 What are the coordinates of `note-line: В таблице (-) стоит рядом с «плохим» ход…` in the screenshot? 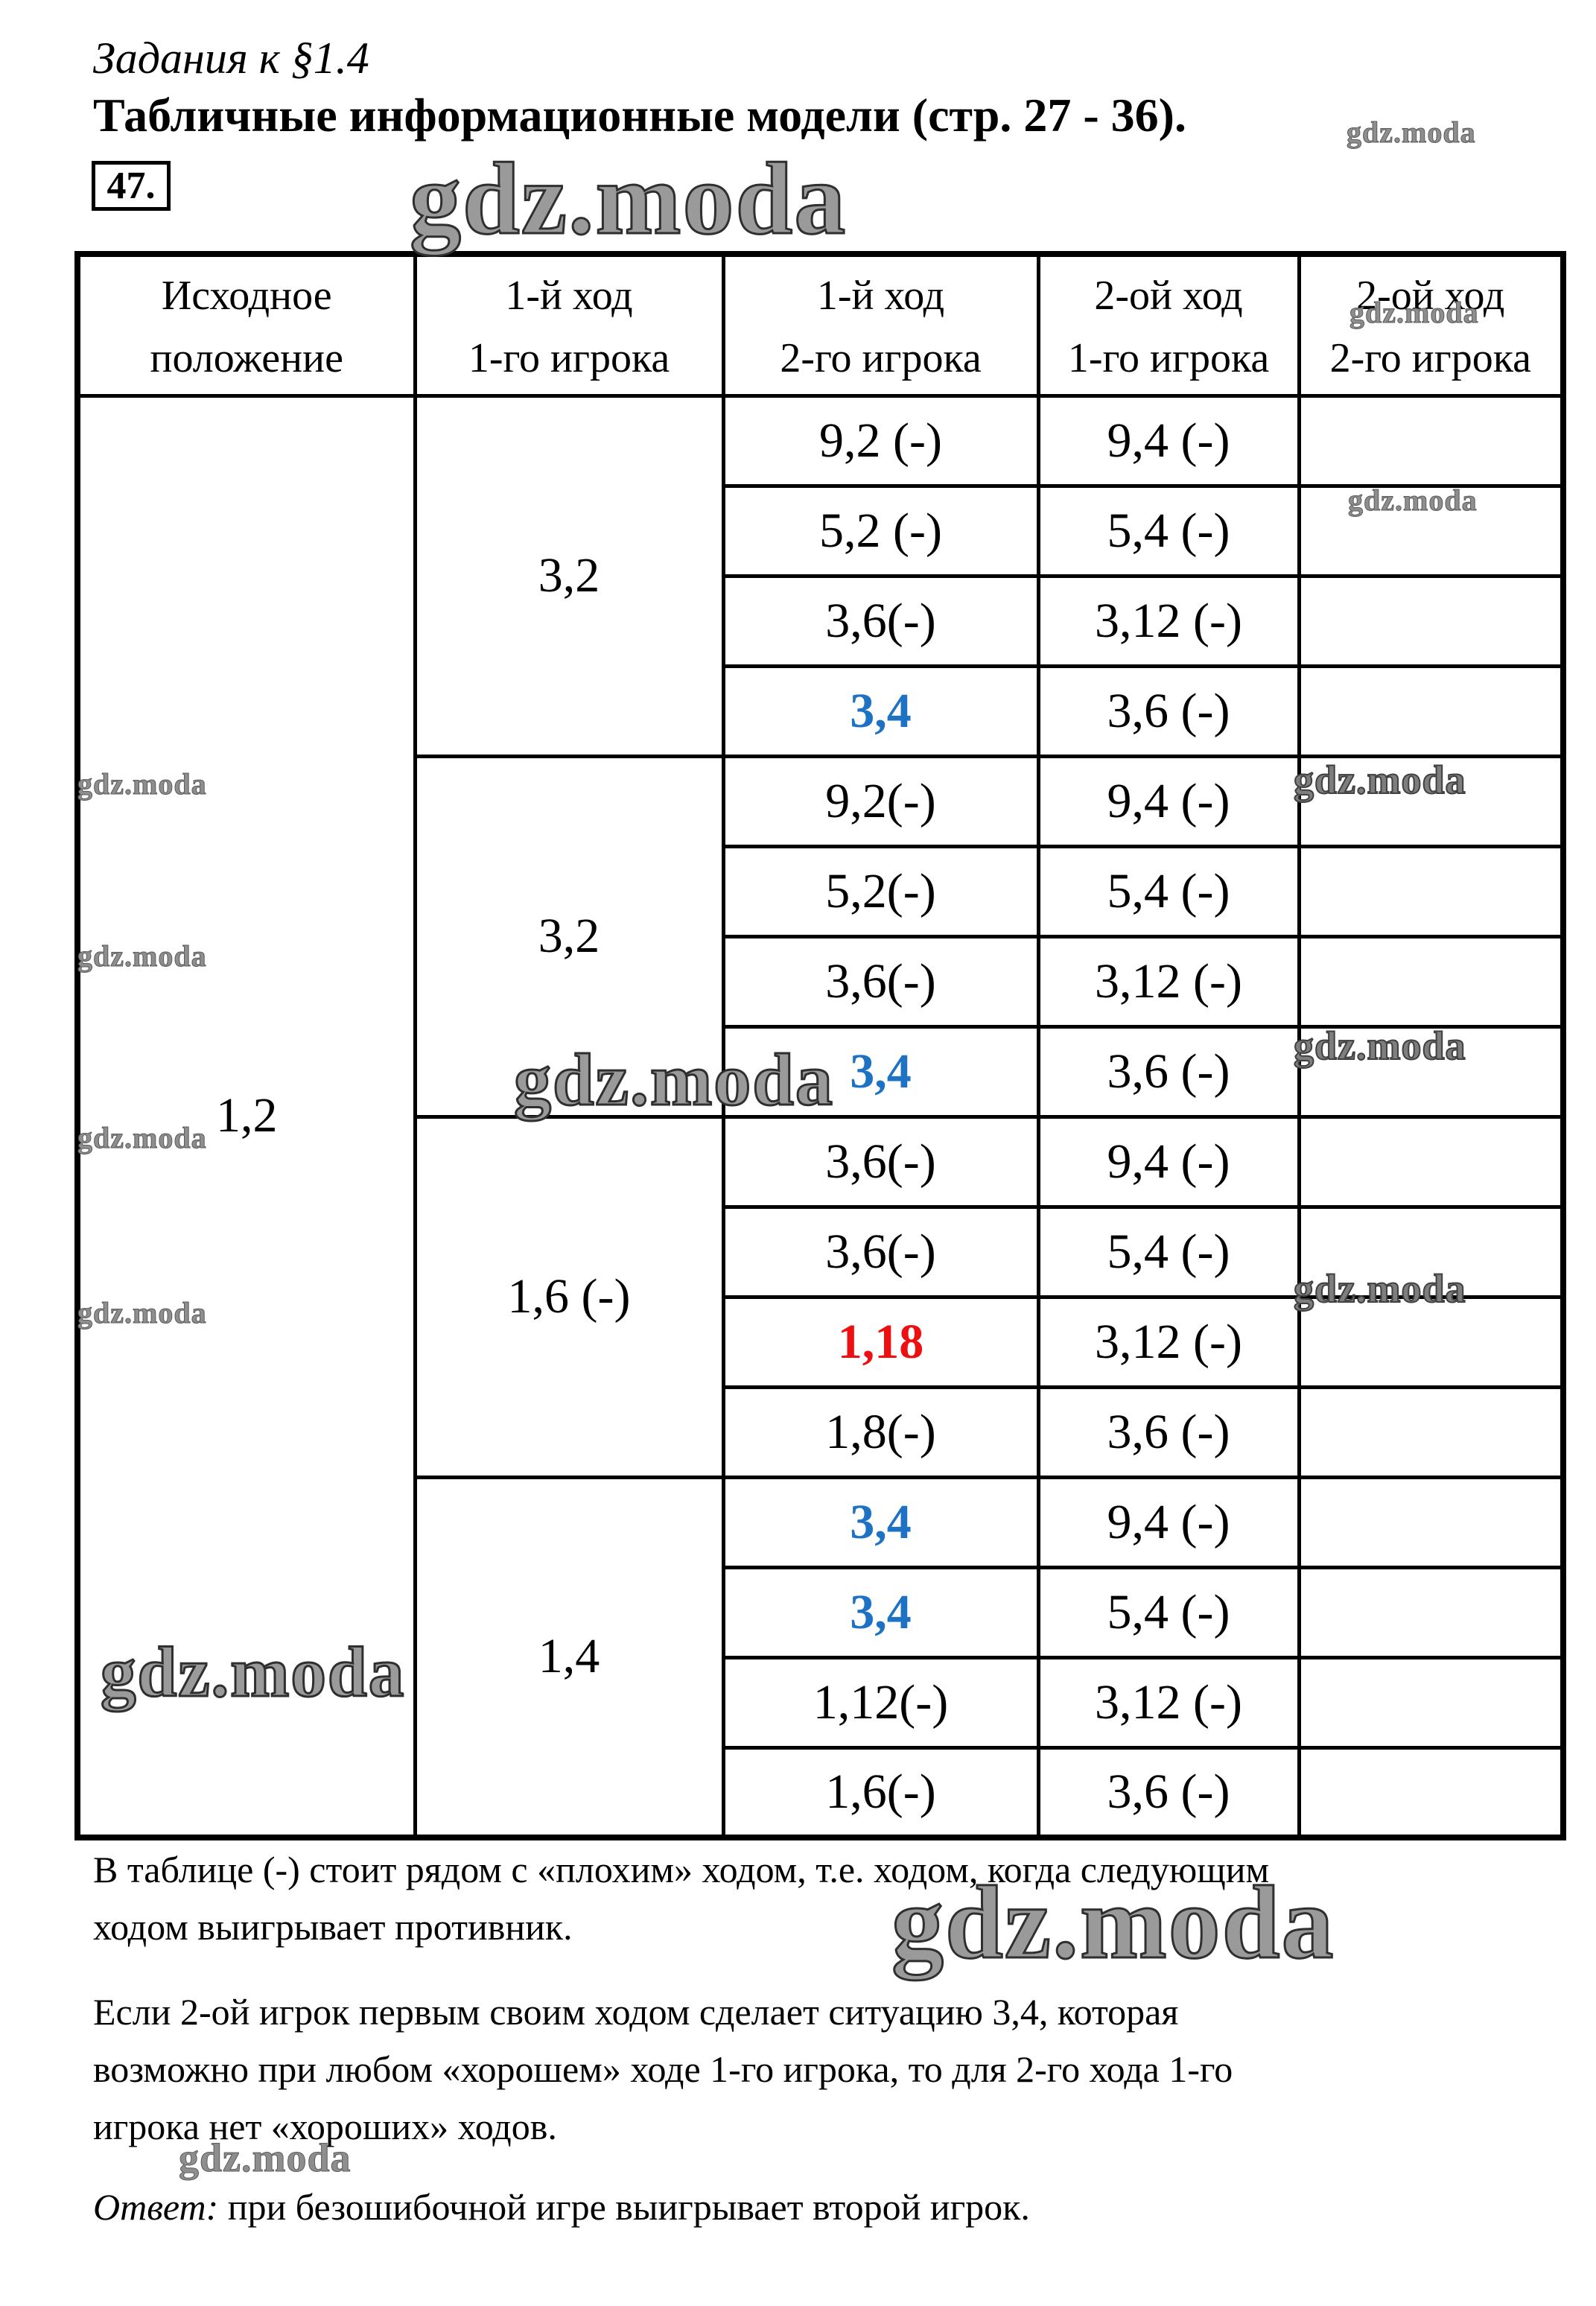 It's located at (681, 1869).